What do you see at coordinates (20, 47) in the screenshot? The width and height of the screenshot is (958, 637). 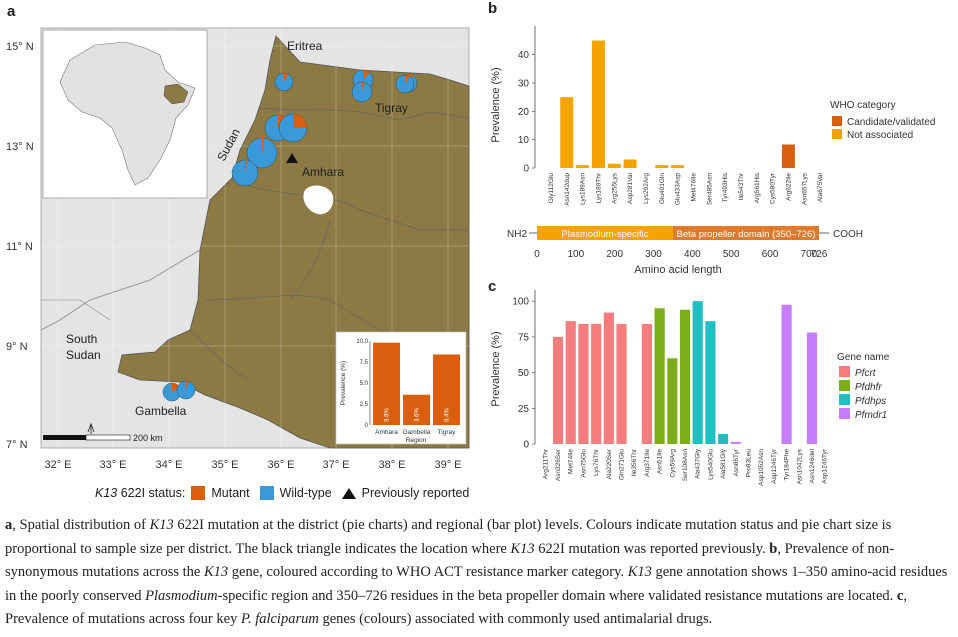 I see `lat-tick: 15° N` at bounding box center [20, 47].